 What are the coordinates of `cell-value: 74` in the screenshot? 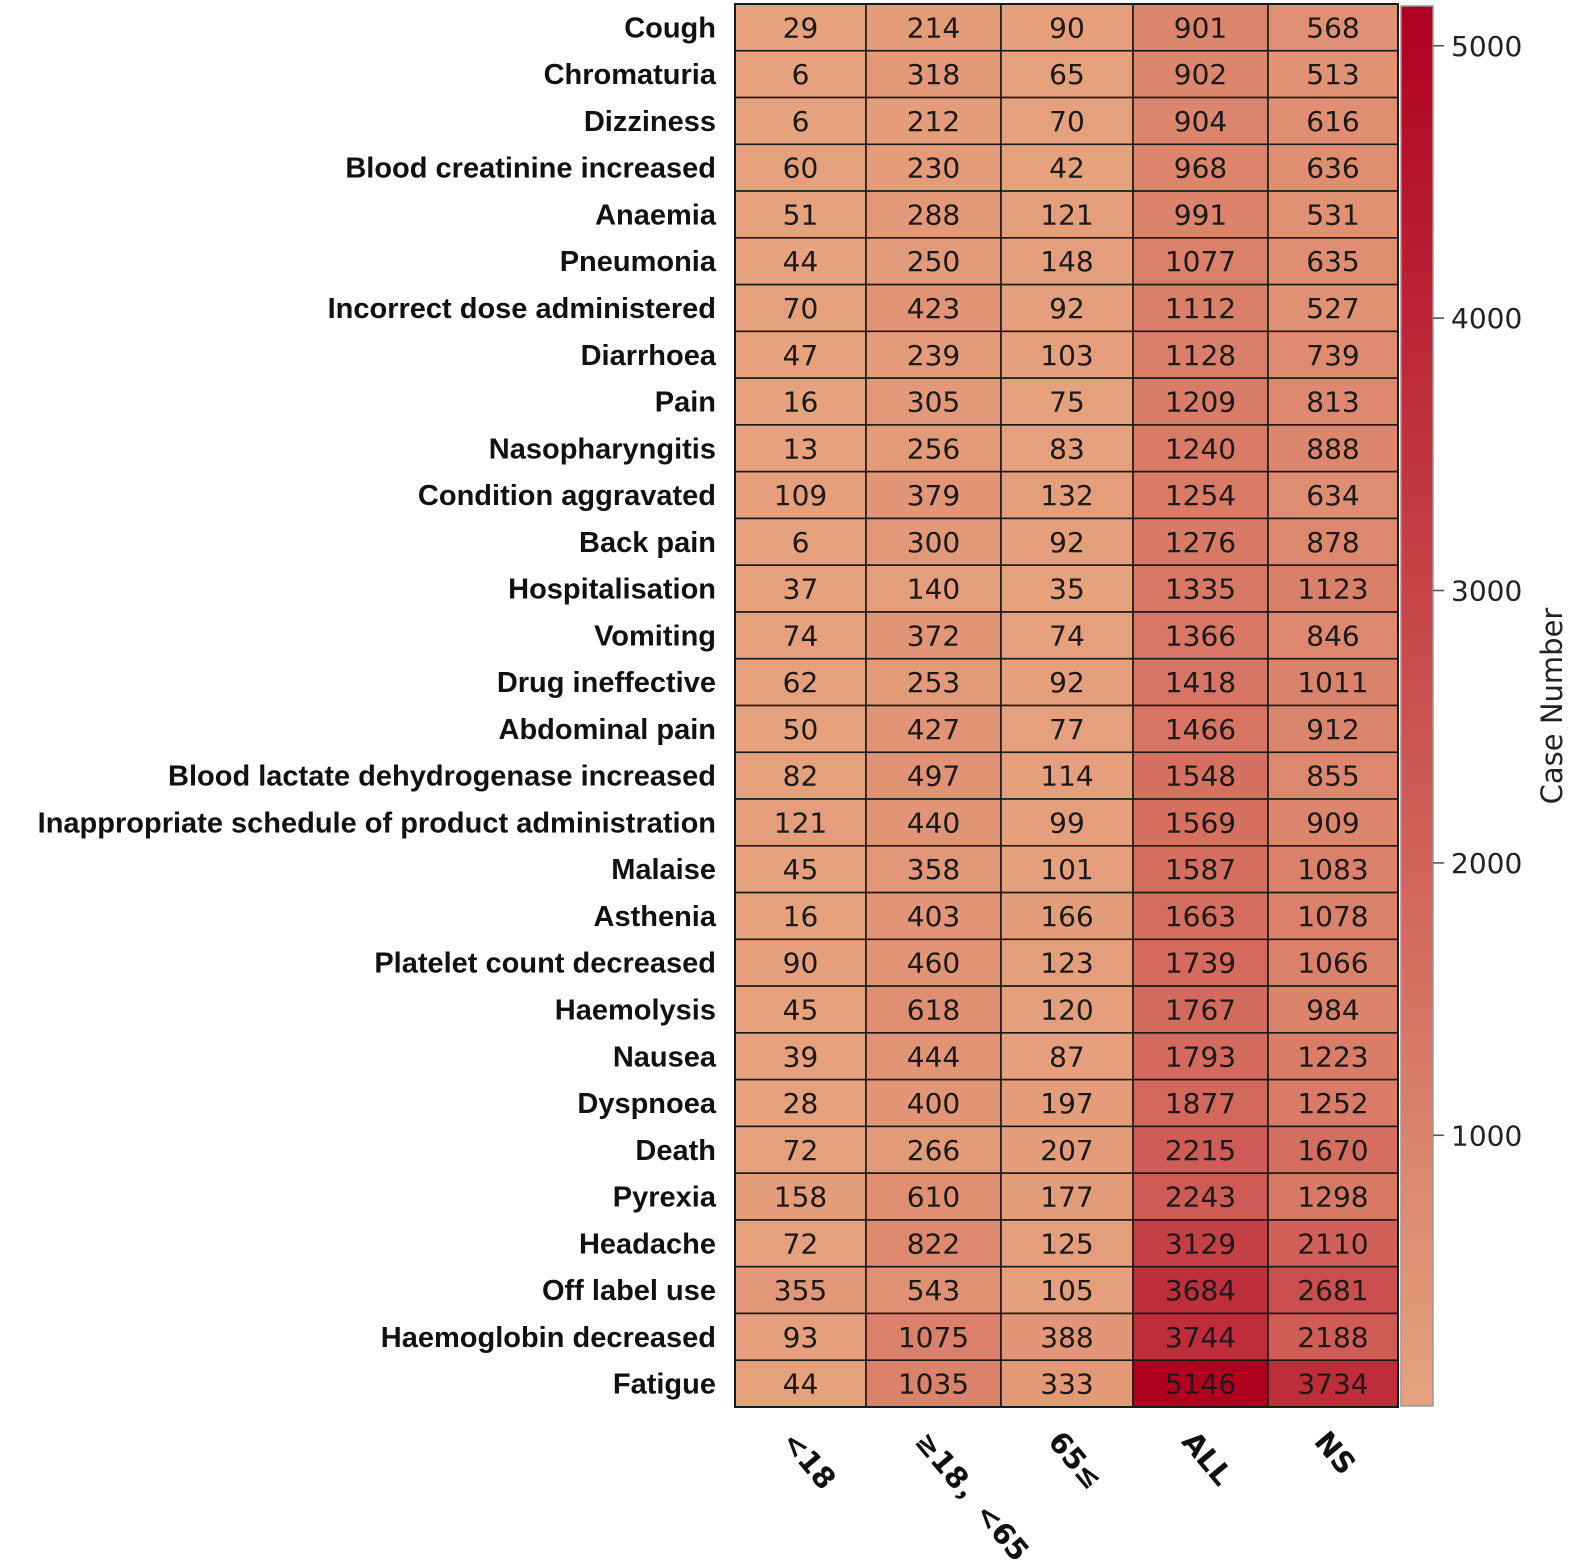 It's located at (1067, 635).